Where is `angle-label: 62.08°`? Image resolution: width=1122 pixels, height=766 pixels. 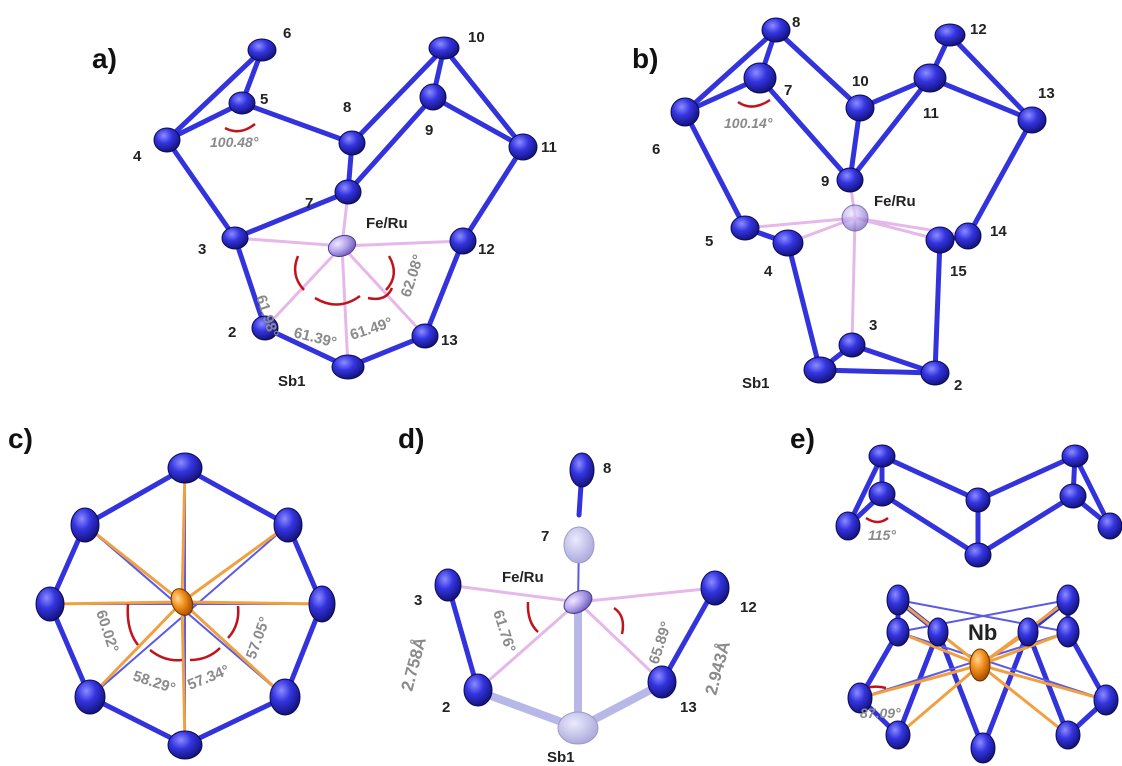
angle-label: 62.08° is located at coordinates (413, 276).